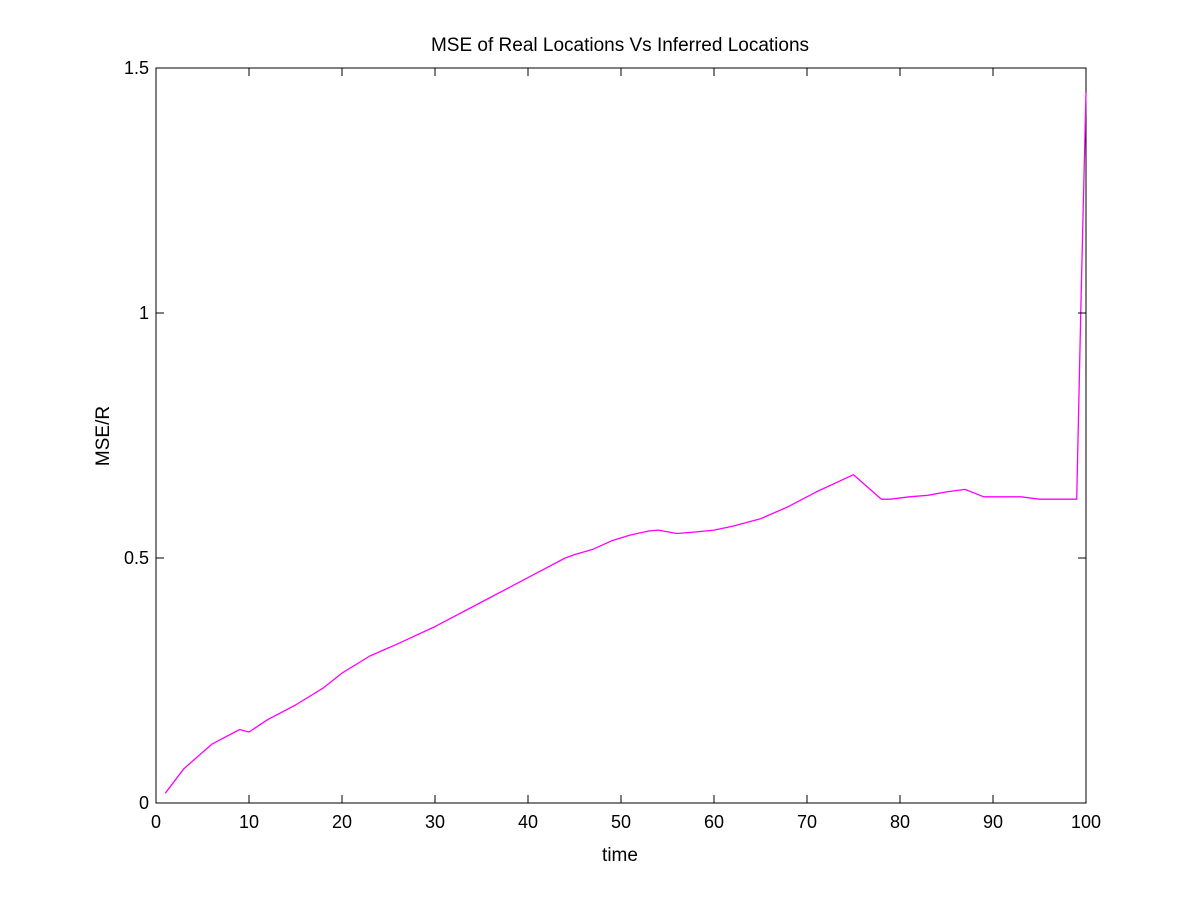 The height and width of the screenshot is (900, 1200). I want to click on y-tick-label: 1.5, so click(136, 68).